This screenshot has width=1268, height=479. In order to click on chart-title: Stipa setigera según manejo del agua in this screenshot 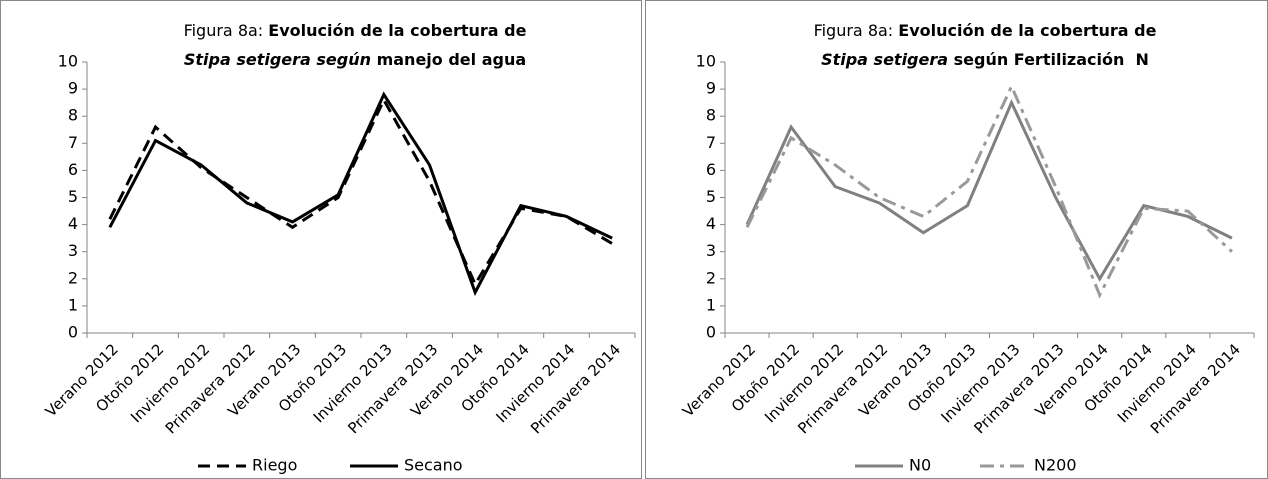, I will do `click(355, 59)`.